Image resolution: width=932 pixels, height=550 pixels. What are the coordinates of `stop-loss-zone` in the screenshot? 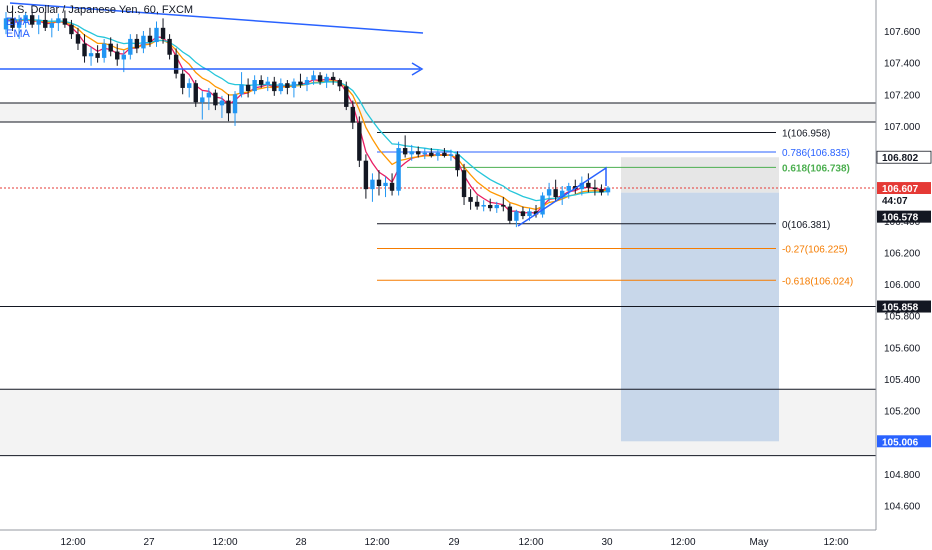 It's located at (700, 175).